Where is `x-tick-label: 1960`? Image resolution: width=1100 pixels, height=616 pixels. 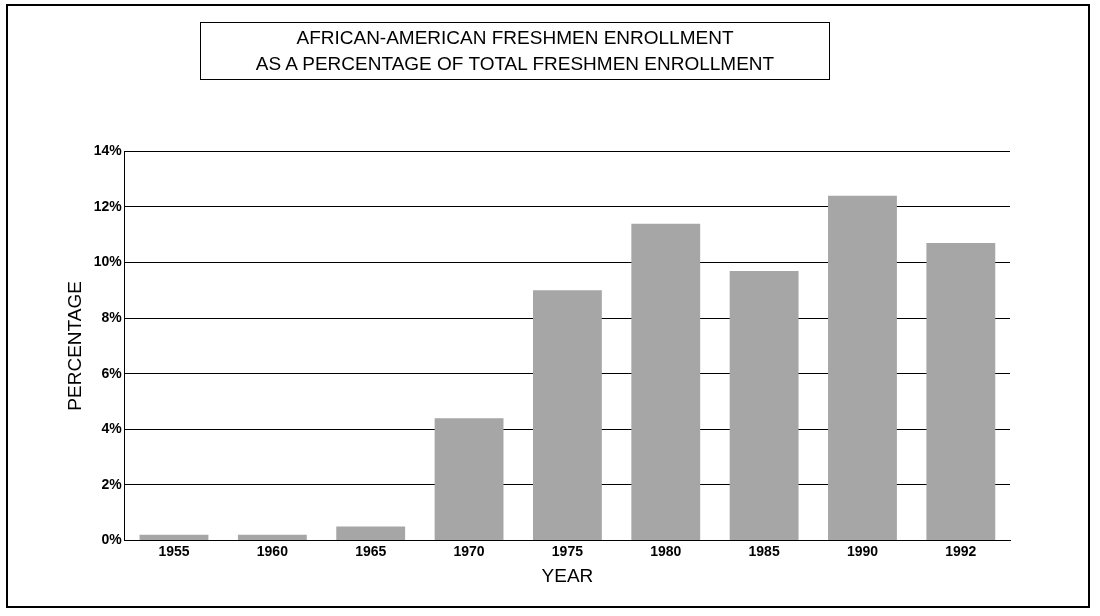 x-tick-label: 1960 is located at coordinates (272, 550).